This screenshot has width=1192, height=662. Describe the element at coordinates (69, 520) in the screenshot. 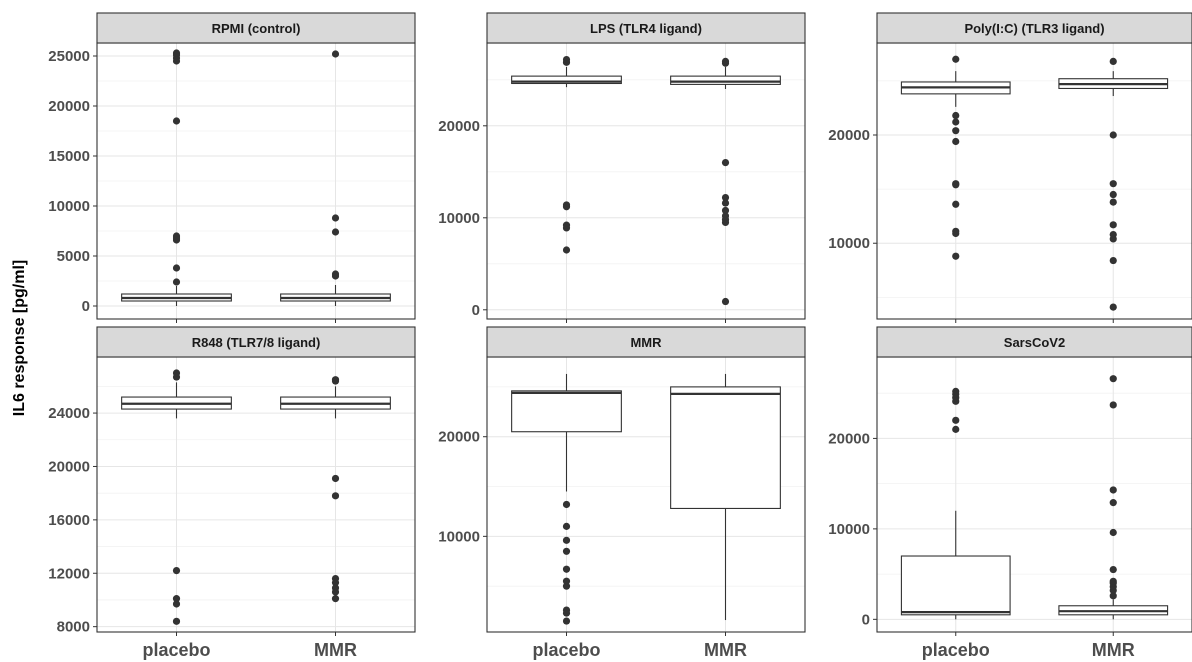

I see `y-tick-label: 16000` at that location.